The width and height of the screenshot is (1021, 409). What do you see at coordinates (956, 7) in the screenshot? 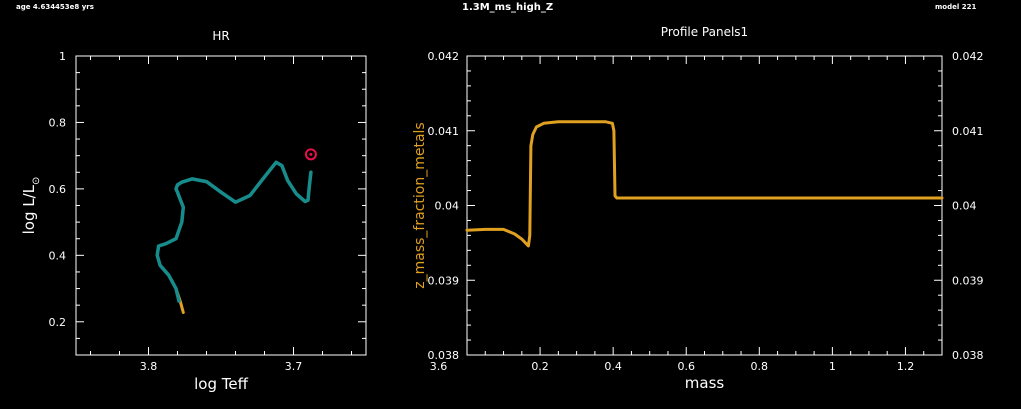
I see `model-label: model 221` at bounding box center [956, 7].